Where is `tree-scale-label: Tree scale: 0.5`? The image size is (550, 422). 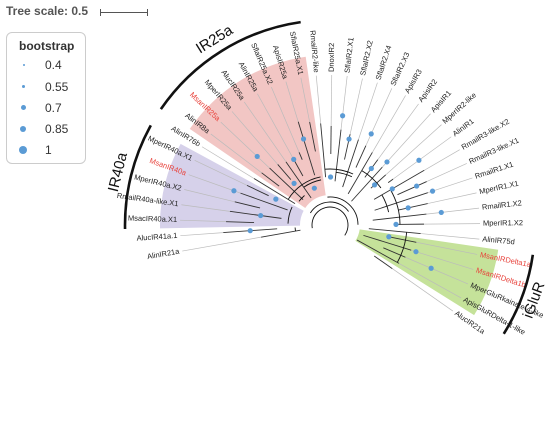 tree-scale-label: Tree scale: 0.5 is located at coordinates (47, 11).